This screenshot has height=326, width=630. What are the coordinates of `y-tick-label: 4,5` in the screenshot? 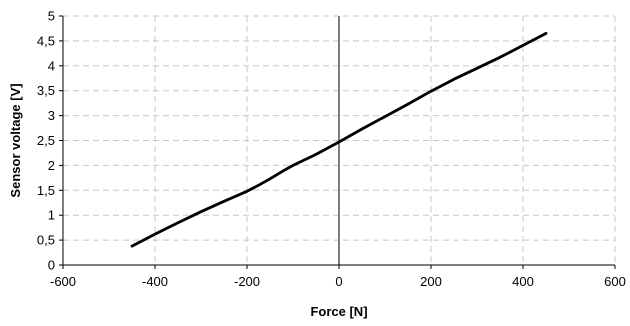 It's located at (46, 40).